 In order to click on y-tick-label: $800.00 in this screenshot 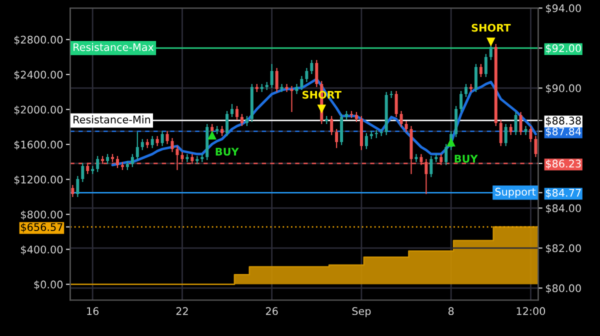, I will do `click(42, 215)`.